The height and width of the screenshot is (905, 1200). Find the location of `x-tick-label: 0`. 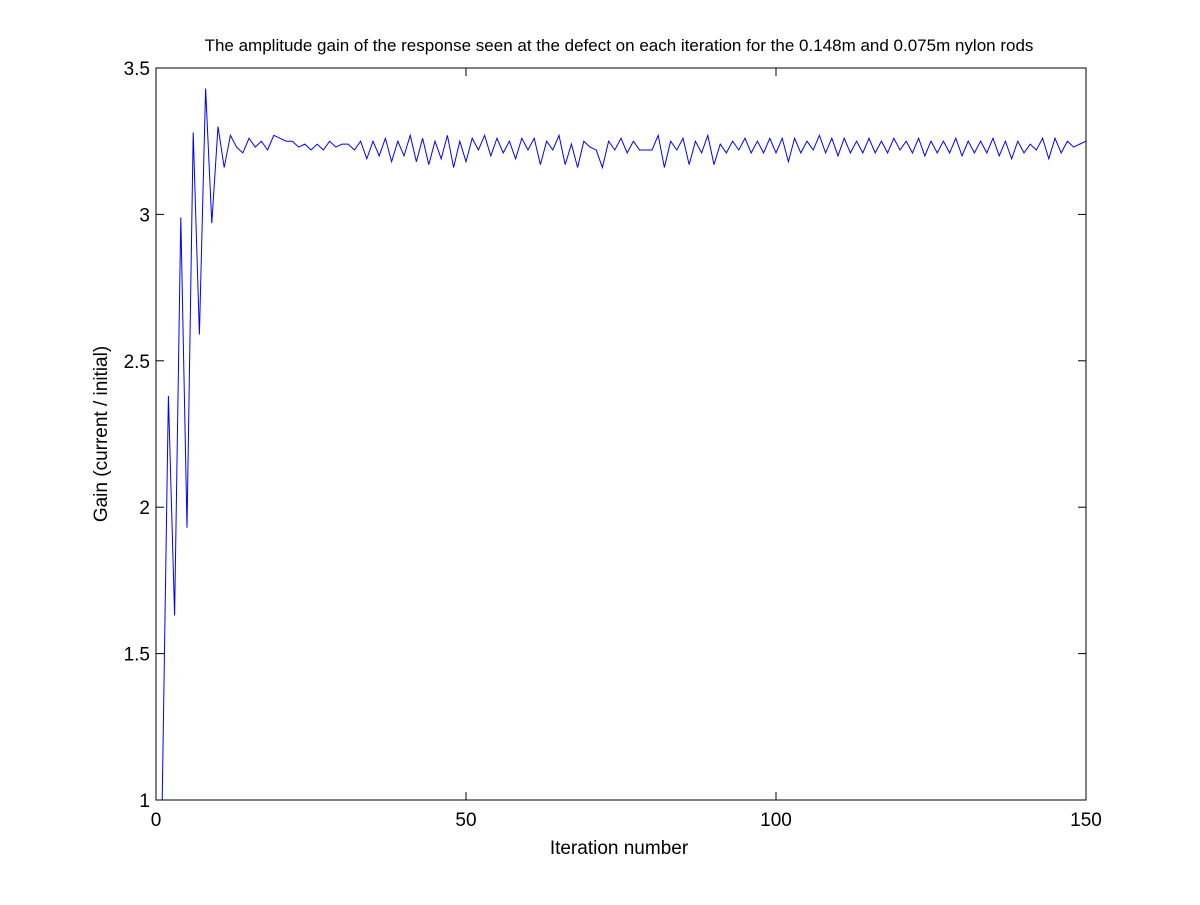

x-tick-label: 0 is located at coordinates (156, 820).